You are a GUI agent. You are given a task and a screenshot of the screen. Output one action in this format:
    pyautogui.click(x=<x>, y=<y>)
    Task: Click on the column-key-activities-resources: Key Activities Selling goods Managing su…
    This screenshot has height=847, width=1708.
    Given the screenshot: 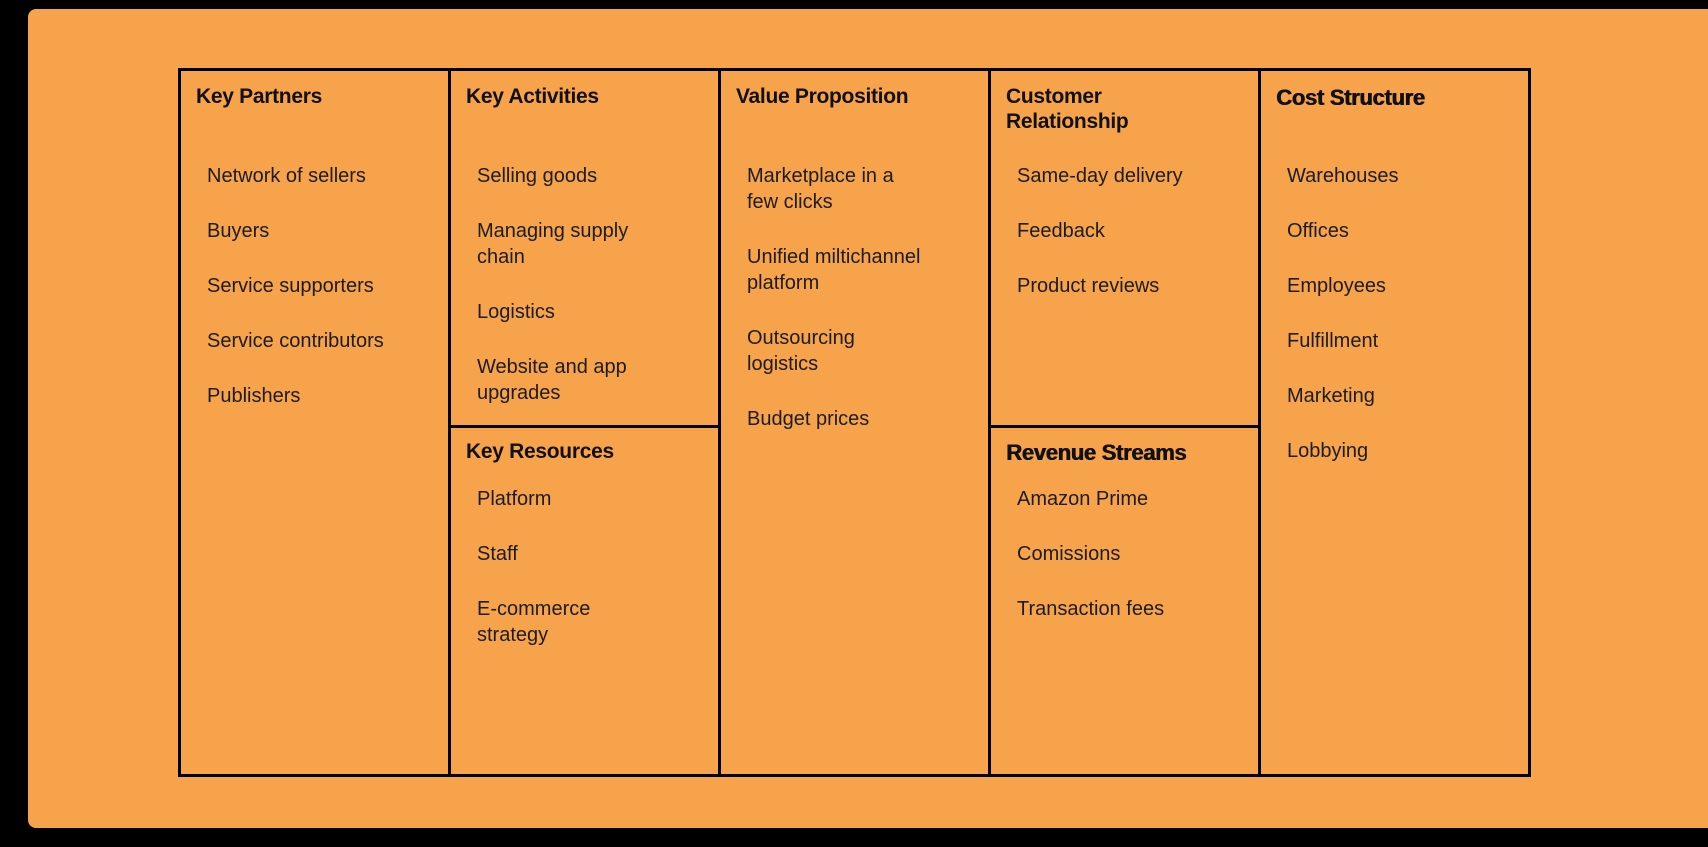 What is the action you would take?
    pyautogui.click(x=586, y=422)
    